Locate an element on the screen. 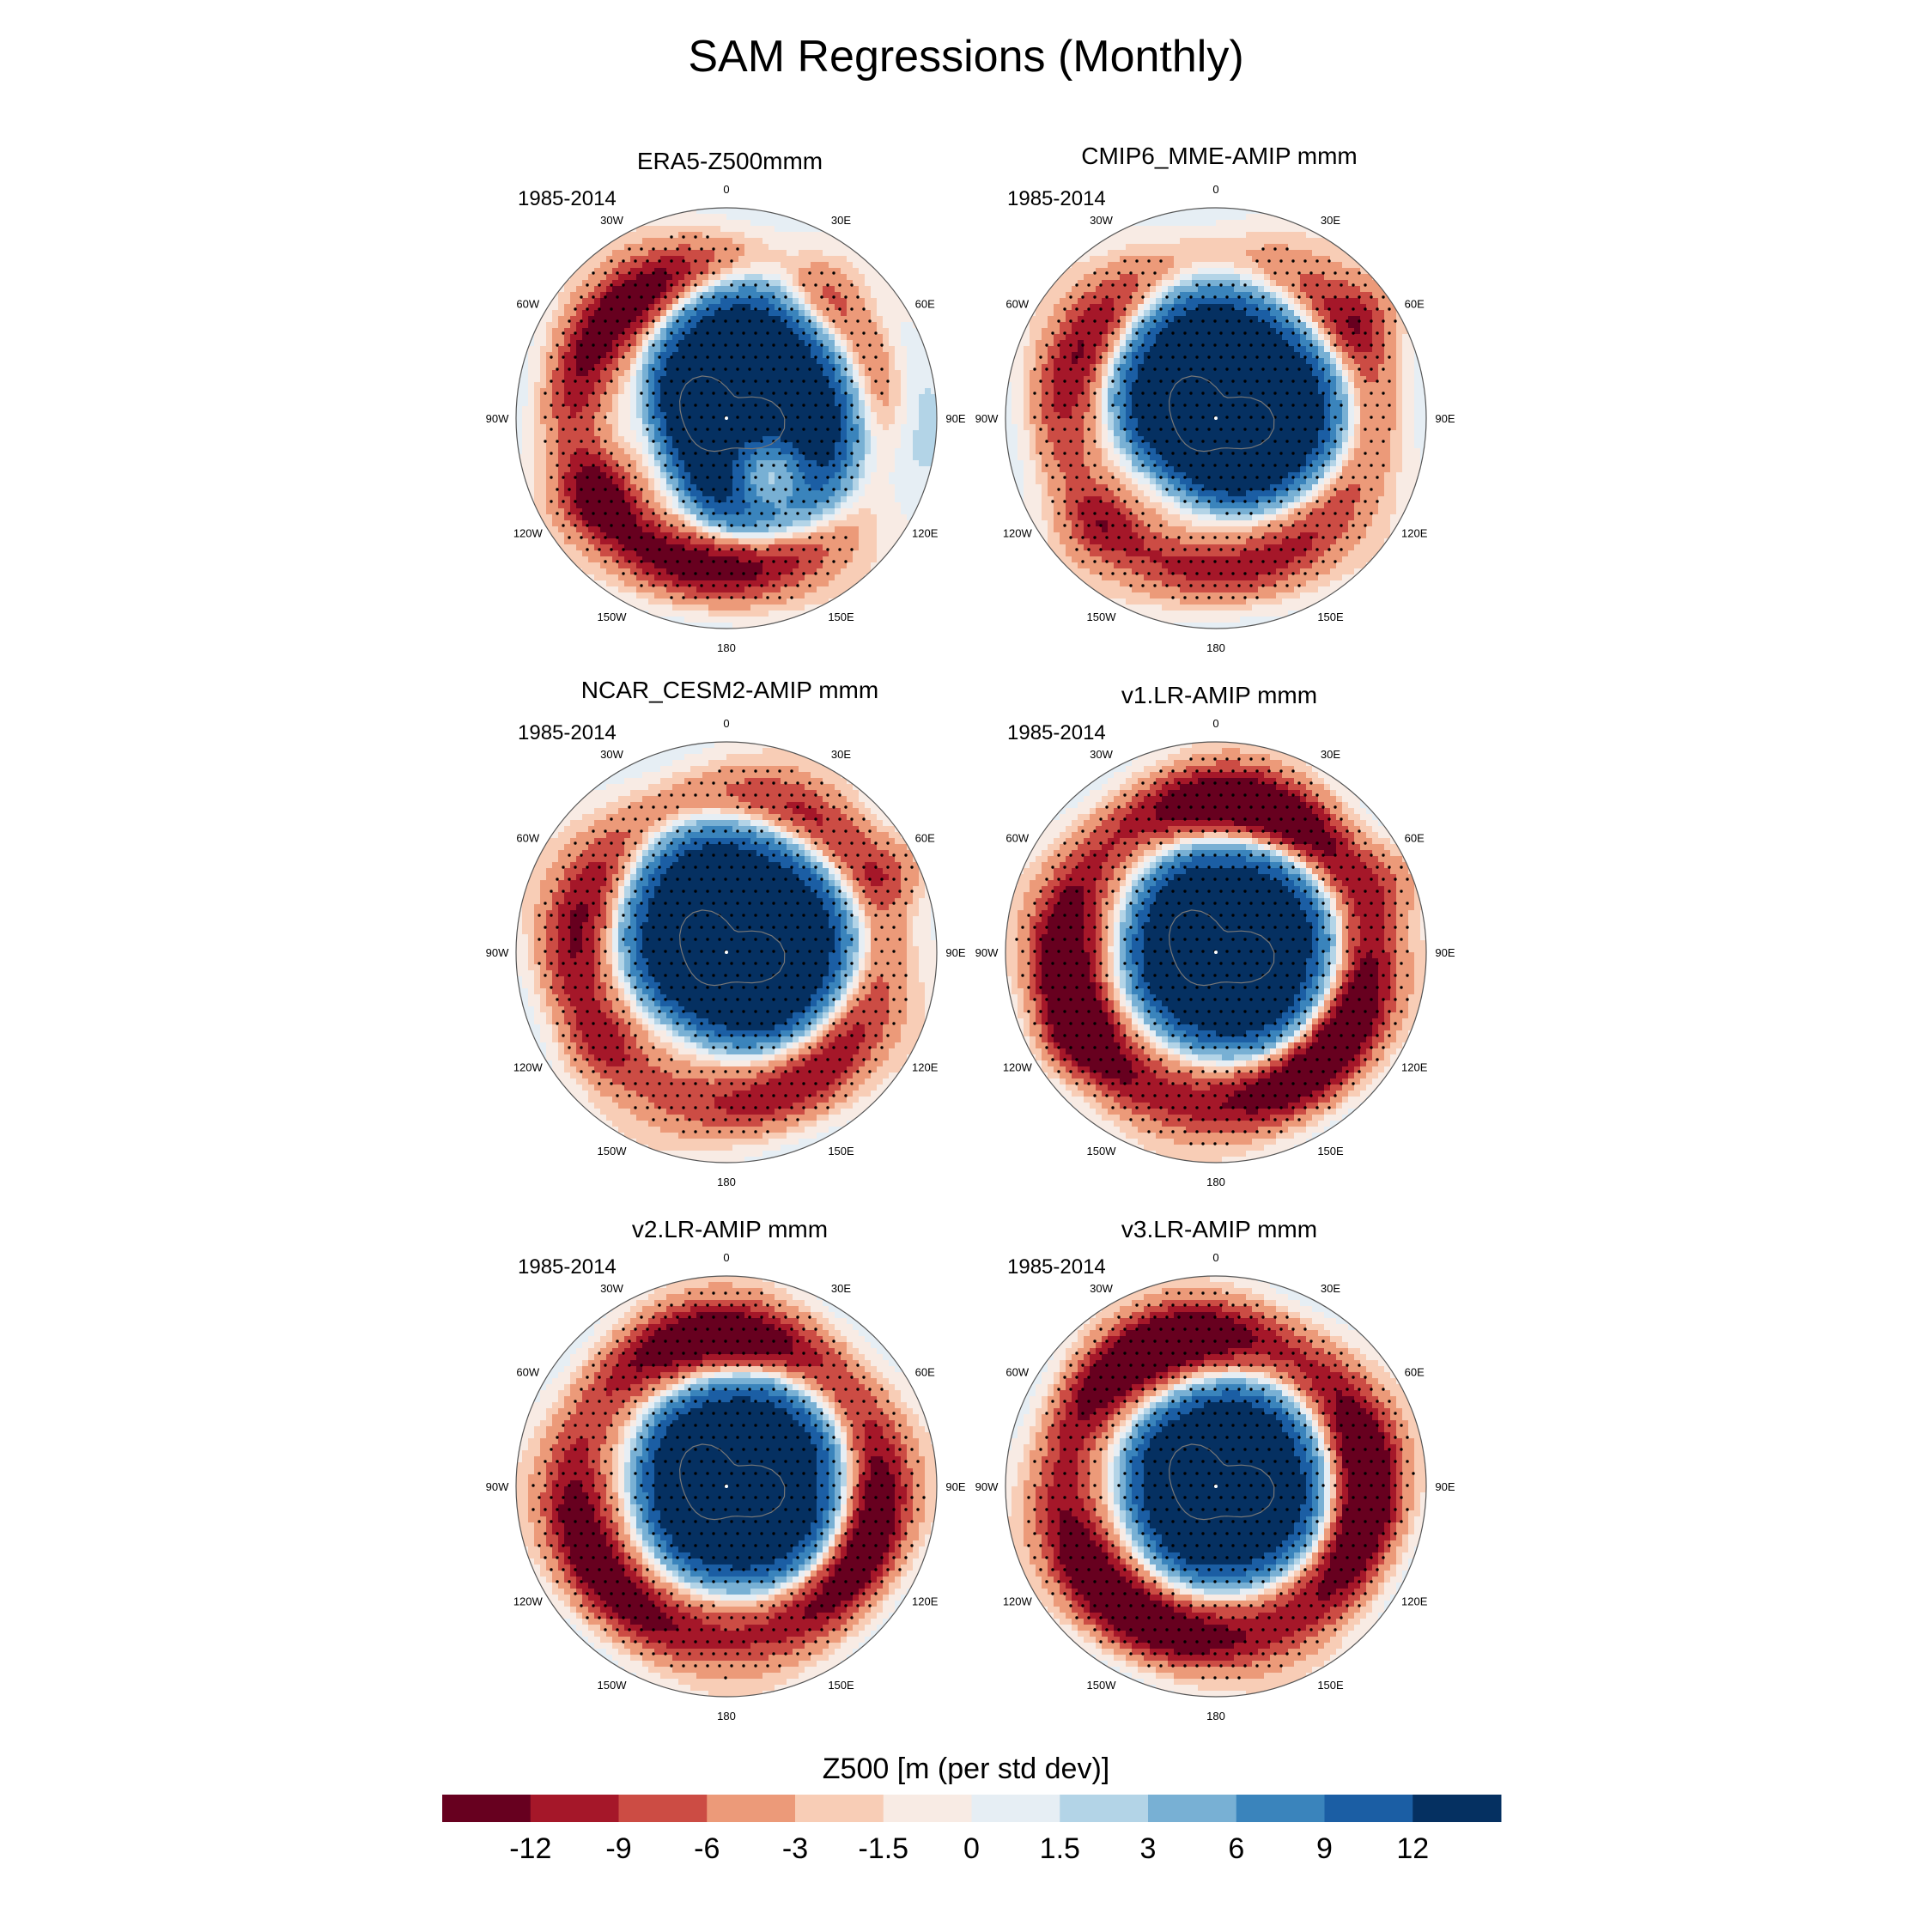 This screenshot has width=1932, height=1932. colorbar-title: Z500 [m (per std dev)] is located at coordinates (966, 1769).